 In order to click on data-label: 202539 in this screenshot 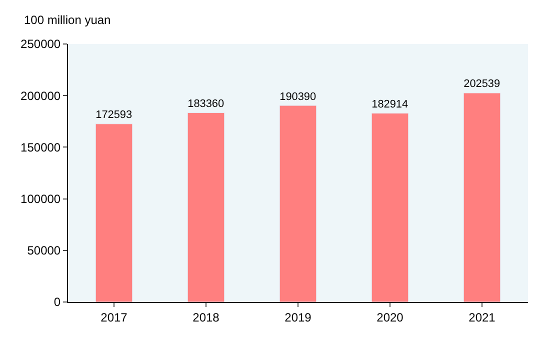, I will do `click(482, 84)`.